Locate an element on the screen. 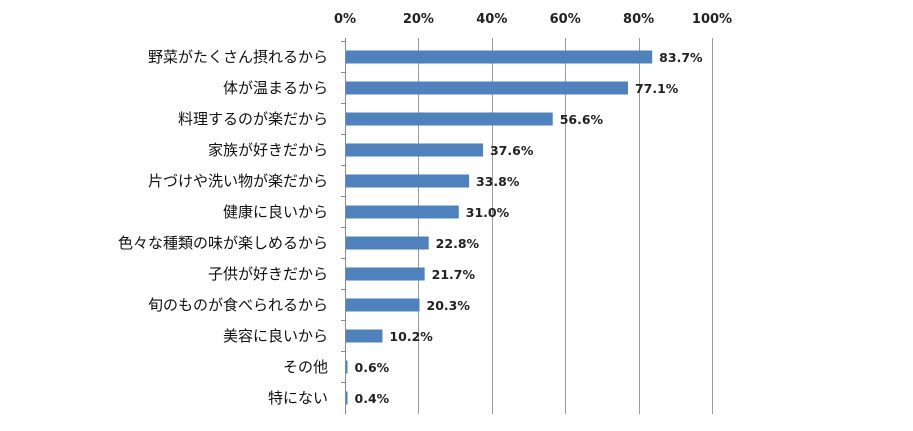 The width and height of the screenshot is (913, 431). data-label: 10.2% is located at coordinates (411, 336).